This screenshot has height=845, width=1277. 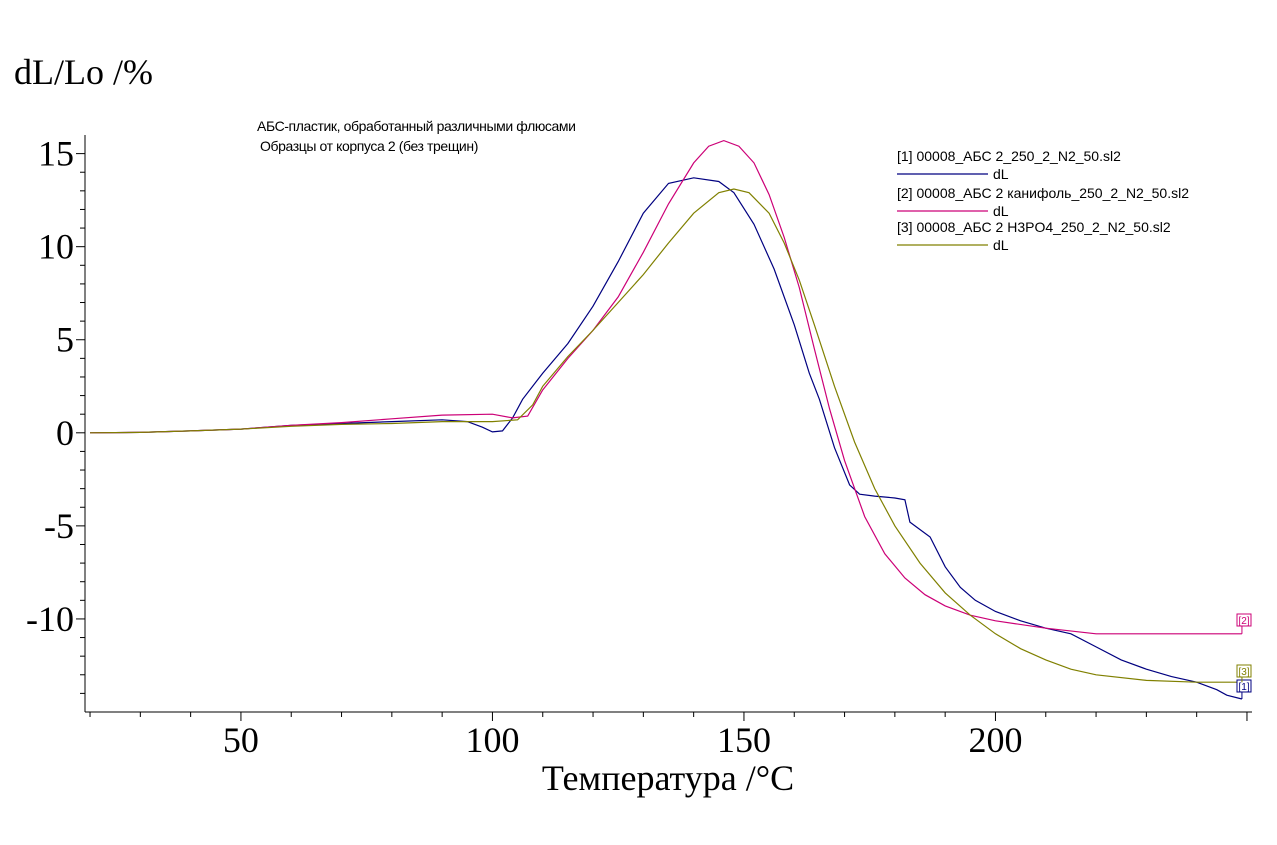 I want to click on y-tick-label: 0, so click(x=65, y=433).